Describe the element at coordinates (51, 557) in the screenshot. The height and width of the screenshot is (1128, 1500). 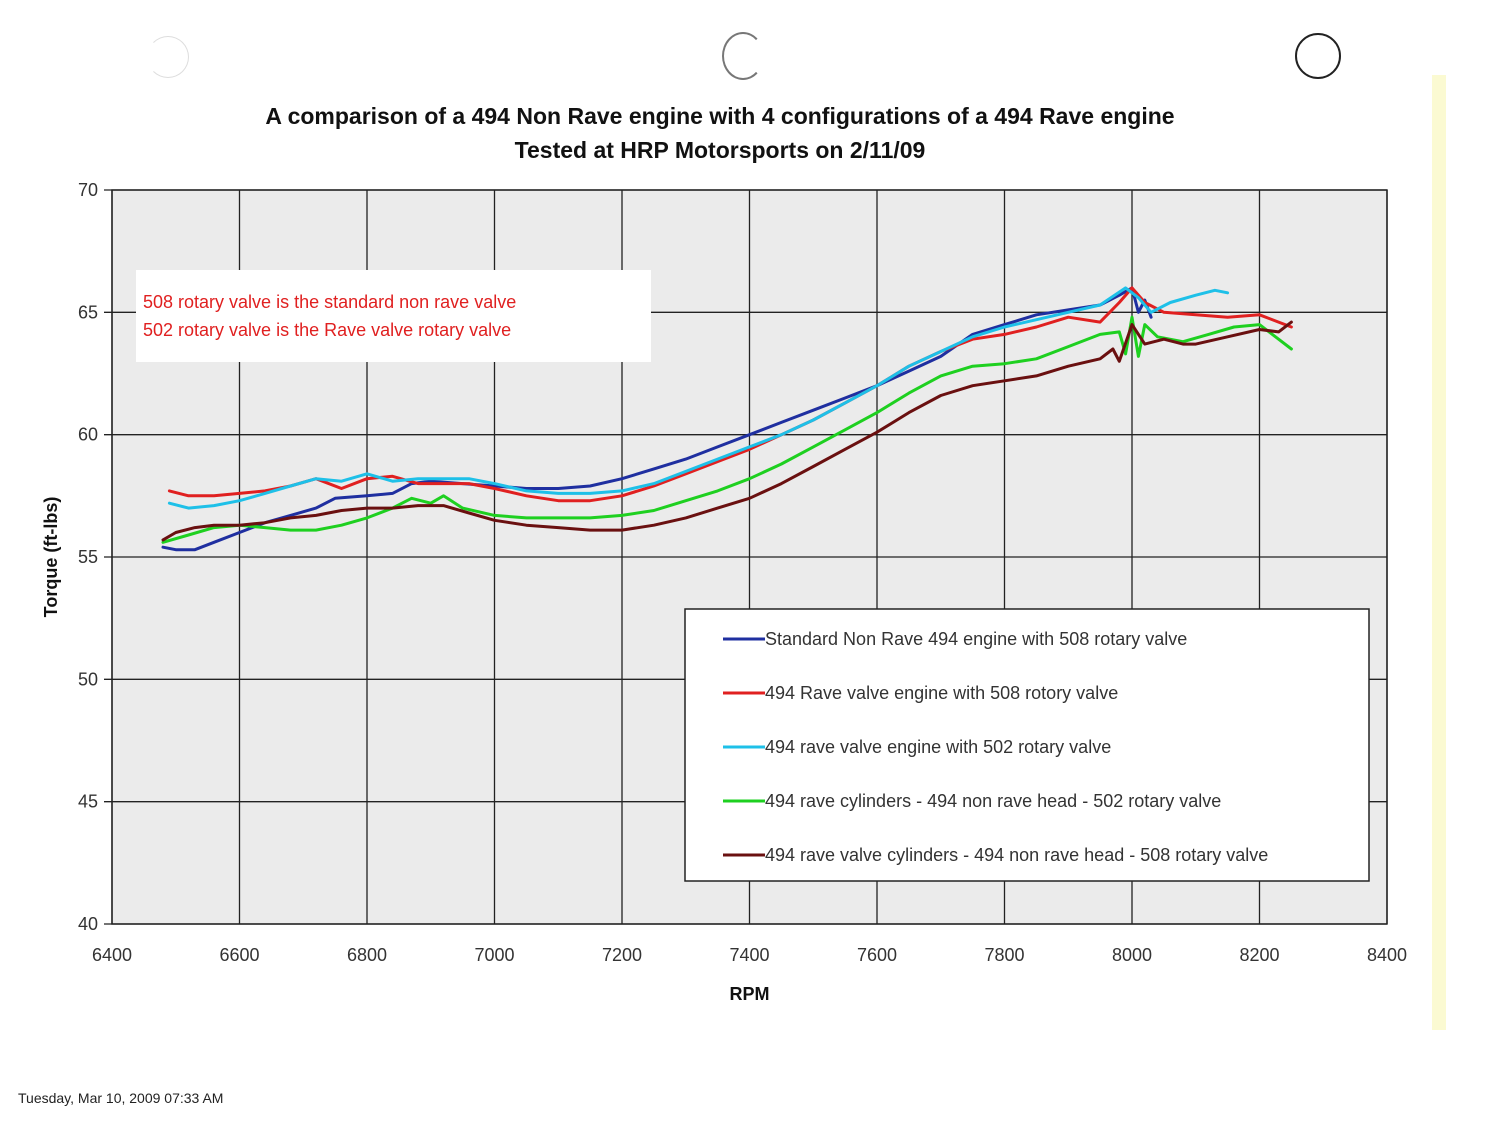
I see `y-axis-title: Torque (ft-lbs)` at that location.